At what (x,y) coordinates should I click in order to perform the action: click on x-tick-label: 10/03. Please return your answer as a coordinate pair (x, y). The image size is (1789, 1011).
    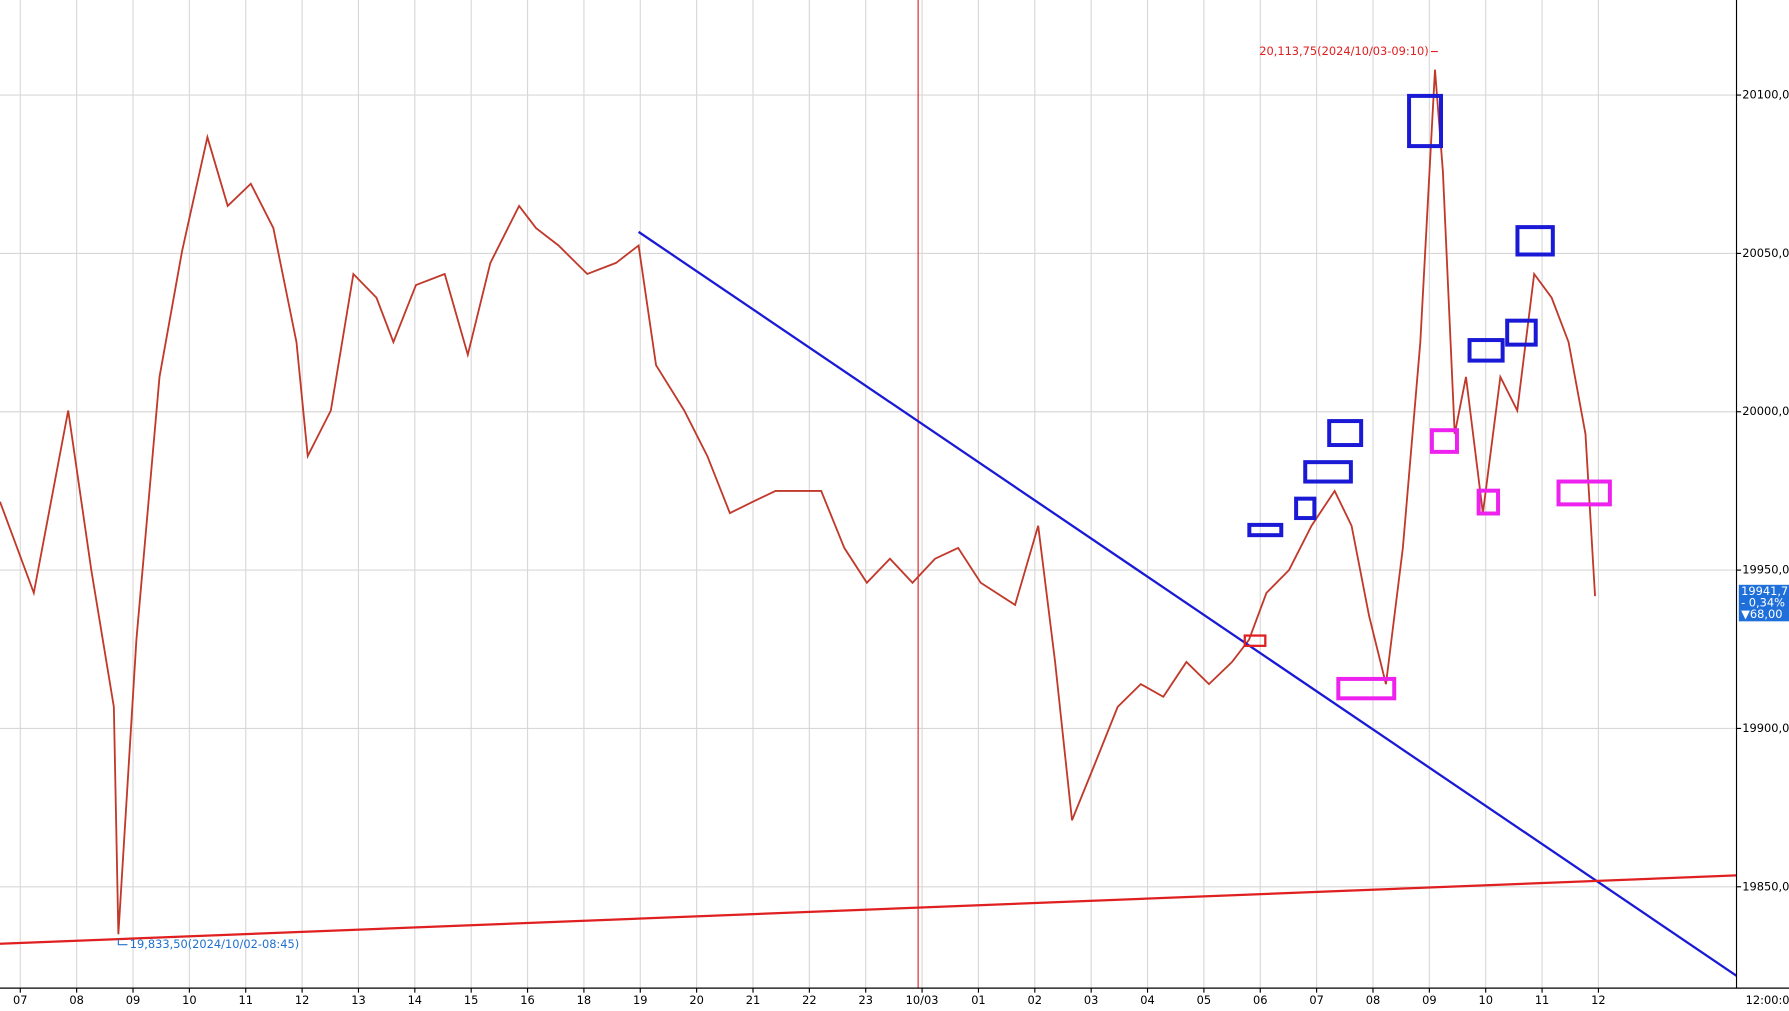
    Looking at the image, I should click on (922, 1000).